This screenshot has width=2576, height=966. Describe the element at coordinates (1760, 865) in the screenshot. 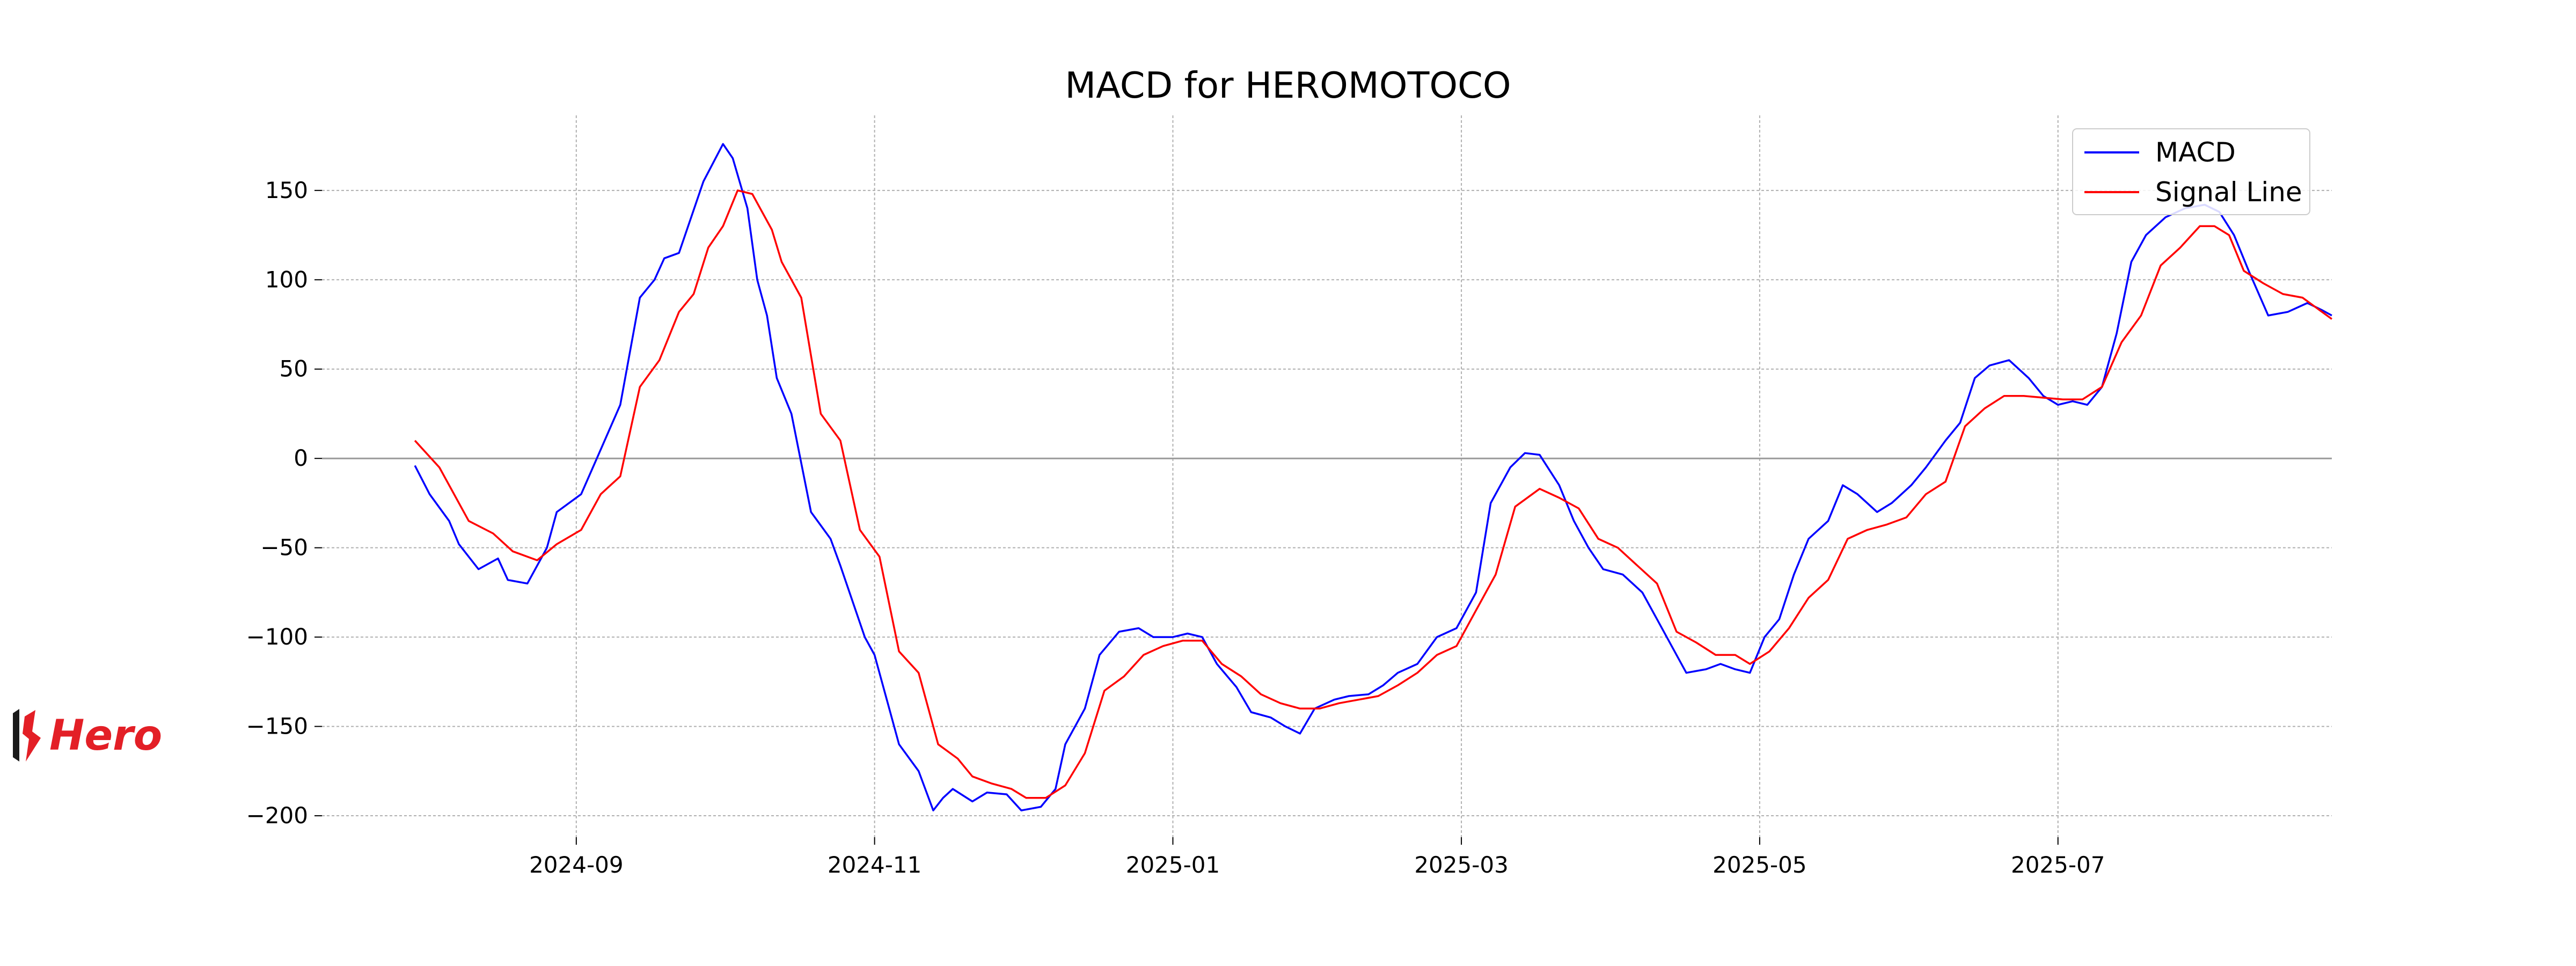

I see `x-tick-label: 2025-05` at that location.